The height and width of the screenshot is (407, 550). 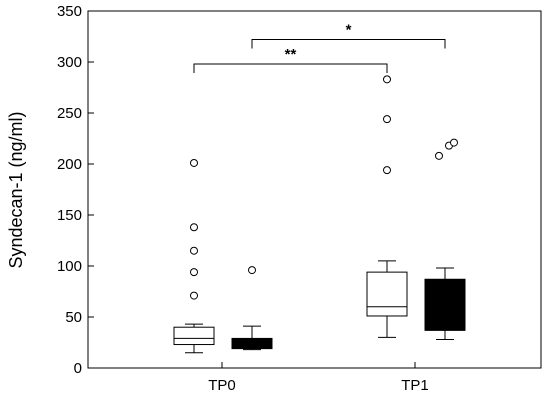 What do you see at coordinates (69, 11) in the screenshot?
I see `y-tick-label: 350` at bounding box center [69, 11].